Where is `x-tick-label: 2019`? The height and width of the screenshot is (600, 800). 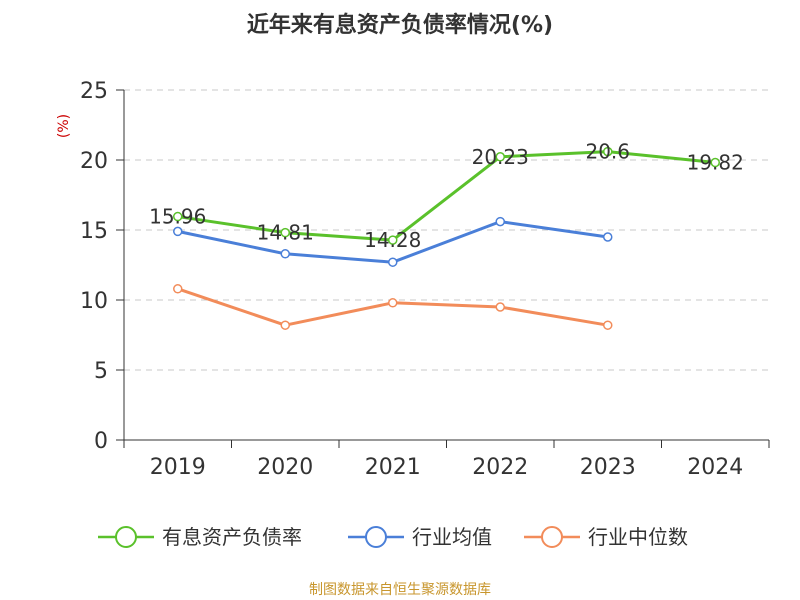
x-tick-label: 2019 is located at coordinates (178, 467).